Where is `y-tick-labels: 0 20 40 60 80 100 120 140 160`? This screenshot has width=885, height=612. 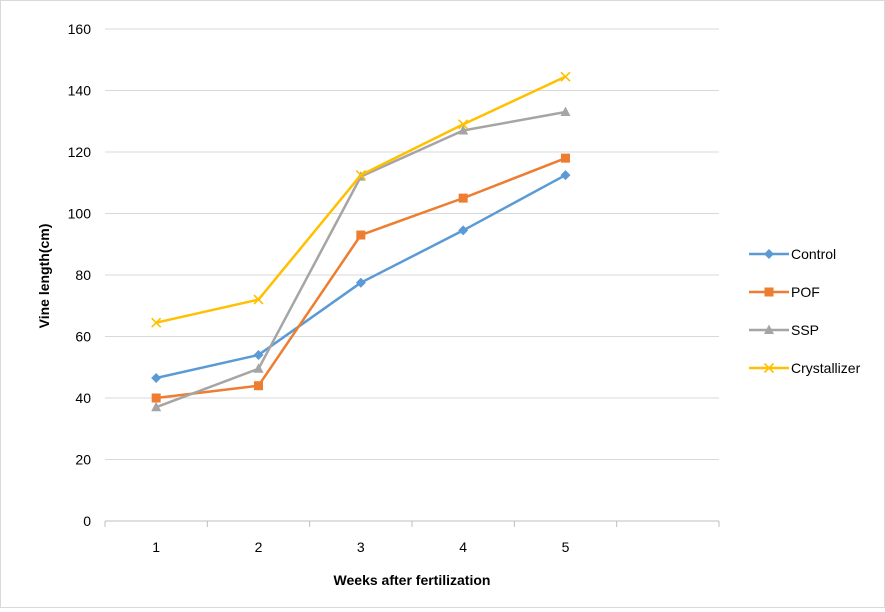 y-tick-labels: 0 20 40 60 80 100 120 140 160 is located at coordinates (80, 275).